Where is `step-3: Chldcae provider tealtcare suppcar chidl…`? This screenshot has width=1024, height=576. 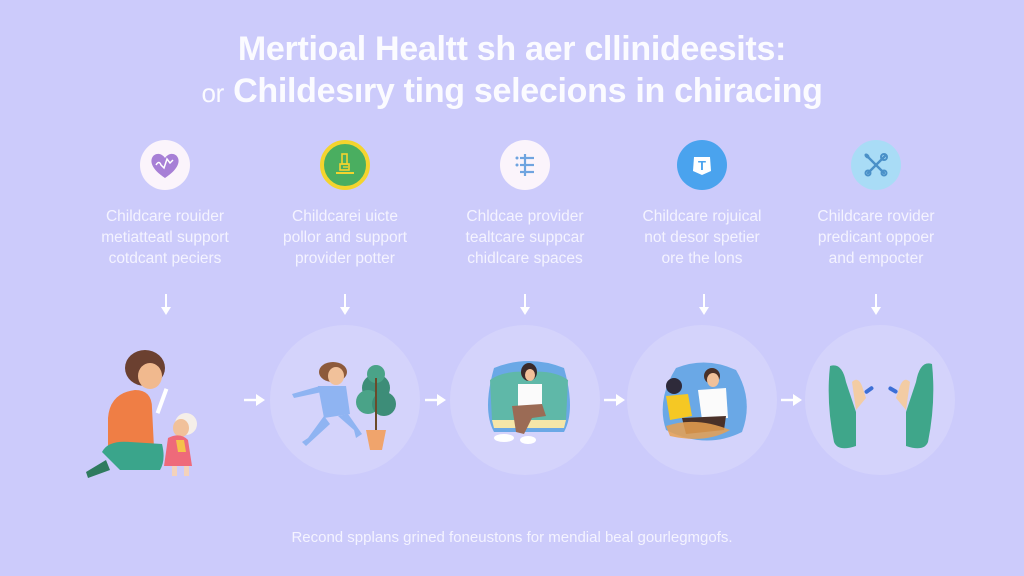
step-3: Chldcae provider tealtcare suppcar chidl… is located at coordinates (525, 204).